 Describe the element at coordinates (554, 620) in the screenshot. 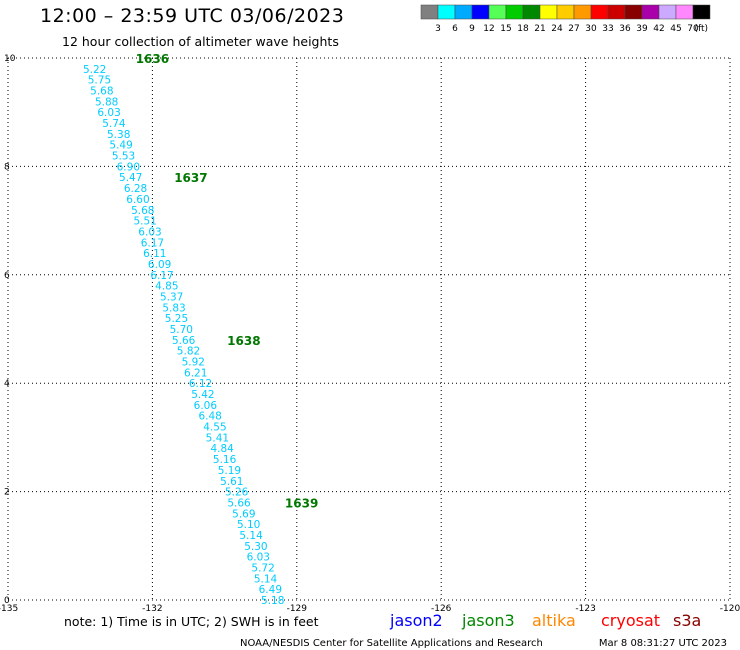

I see `satellite-legend-altika: altika` at that location.